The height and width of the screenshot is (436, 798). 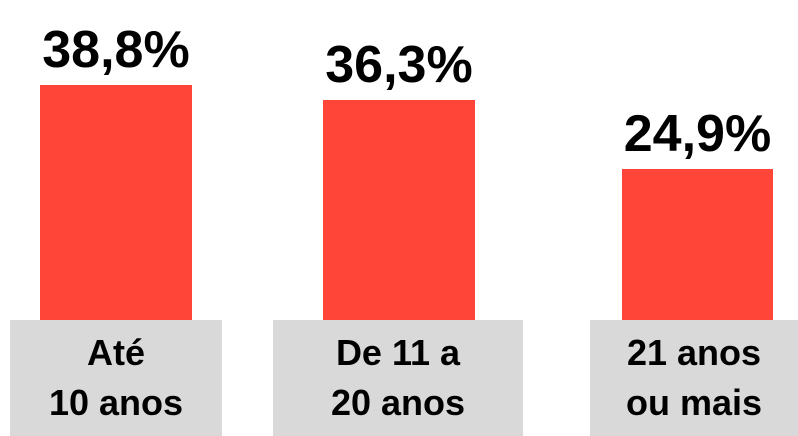 I want to click on category-box: Até 10 anos, so click(x=116, y=378).